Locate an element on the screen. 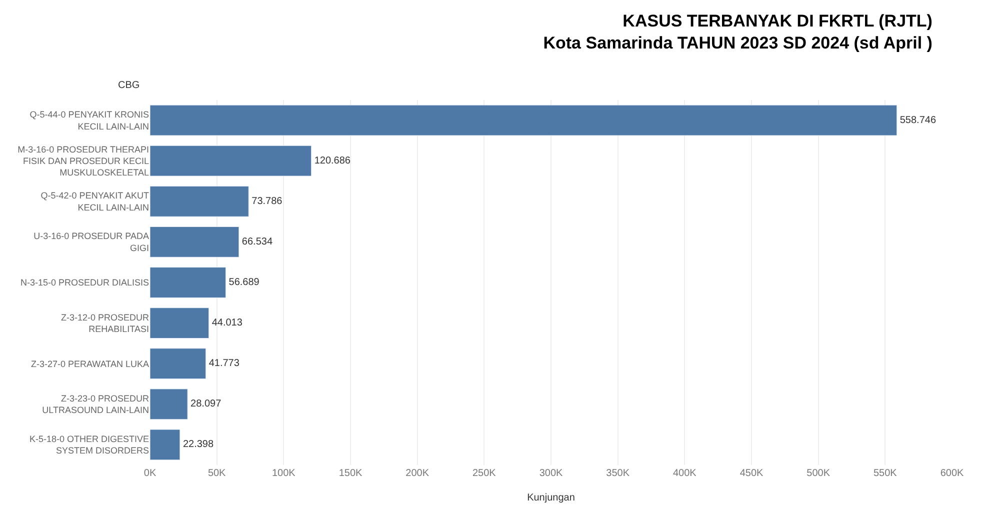  data-label: 22.398 is located at coordinates (198, 444).